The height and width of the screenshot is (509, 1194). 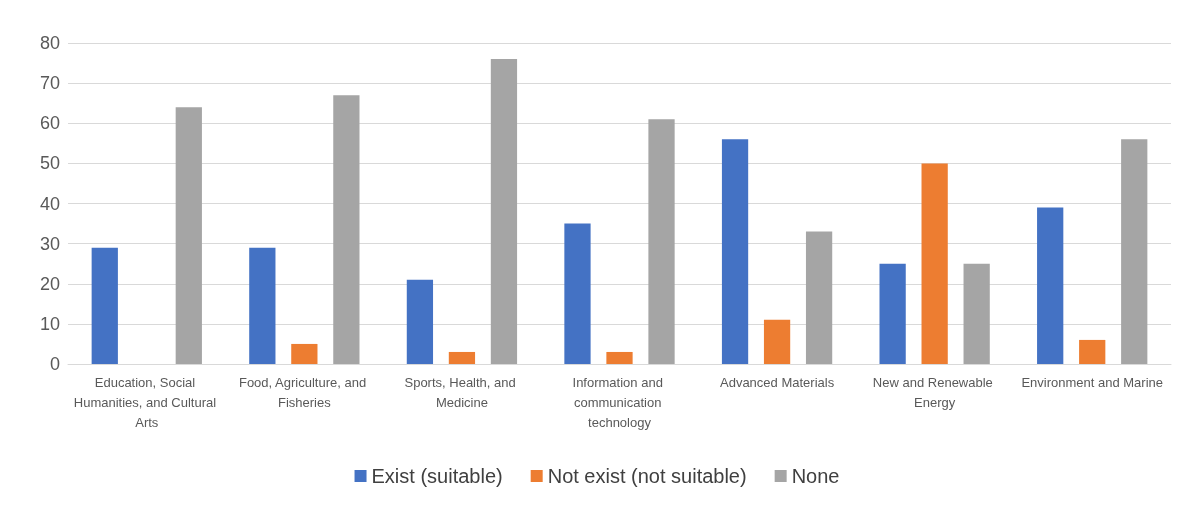 I want to click on y-tick-label: 30, so click(x=49, y=243).